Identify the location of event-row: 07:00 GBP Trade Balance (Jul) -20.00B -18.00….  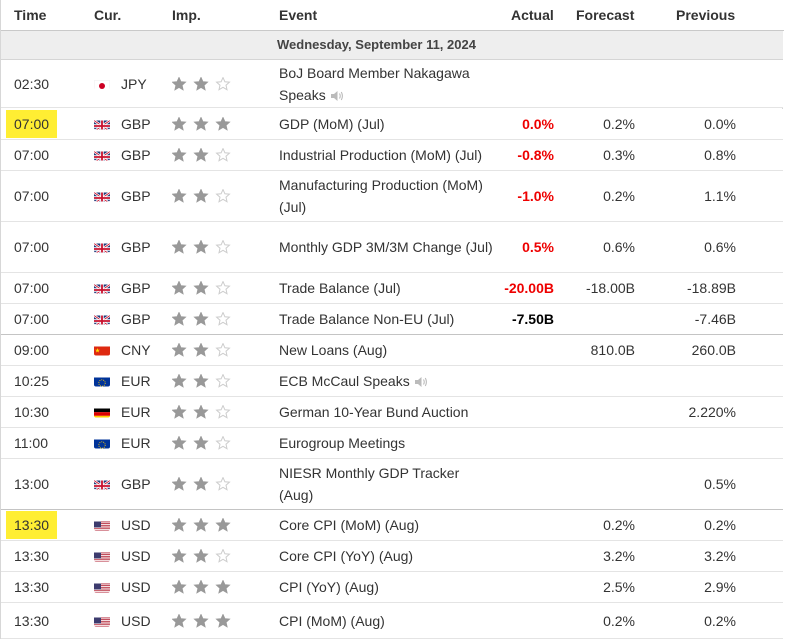
(392, 288).